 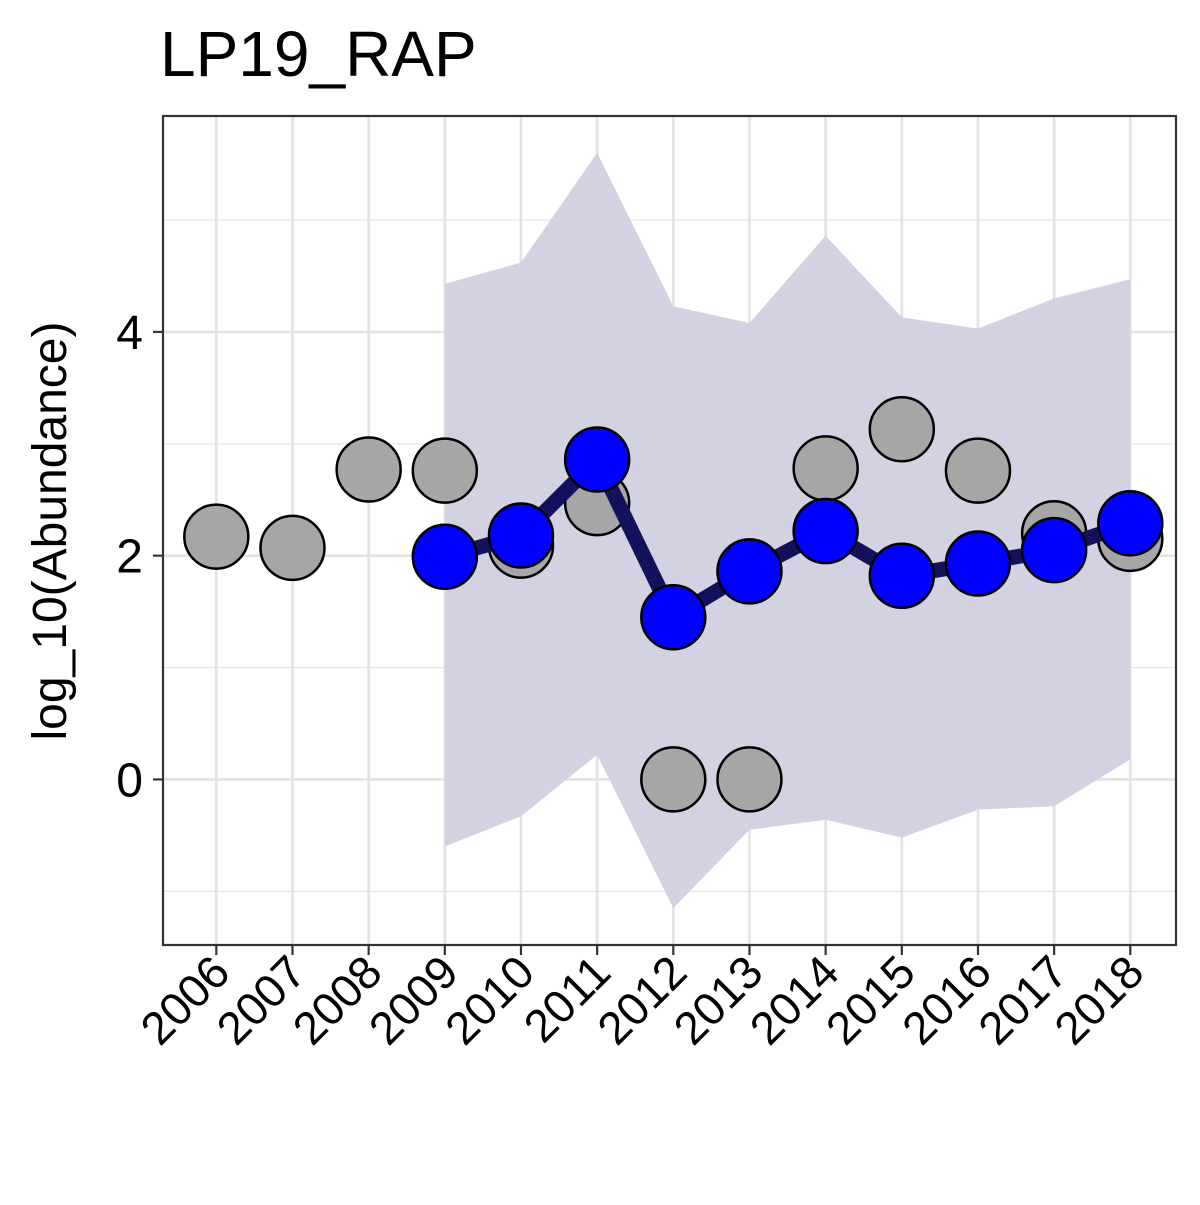 What do you see at coordinates (129, 780) in the screenshot?
I see `y-tick-label: 0` at bounding box center [129, 780].